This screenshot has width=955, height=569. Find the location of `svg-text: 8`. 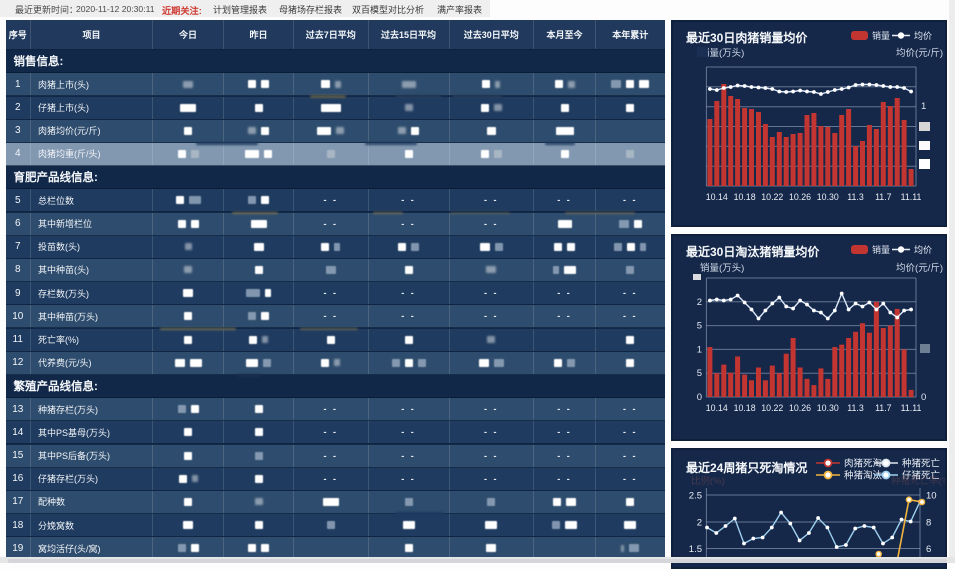

svg-text: 8 is located at coordinates (928, 522).